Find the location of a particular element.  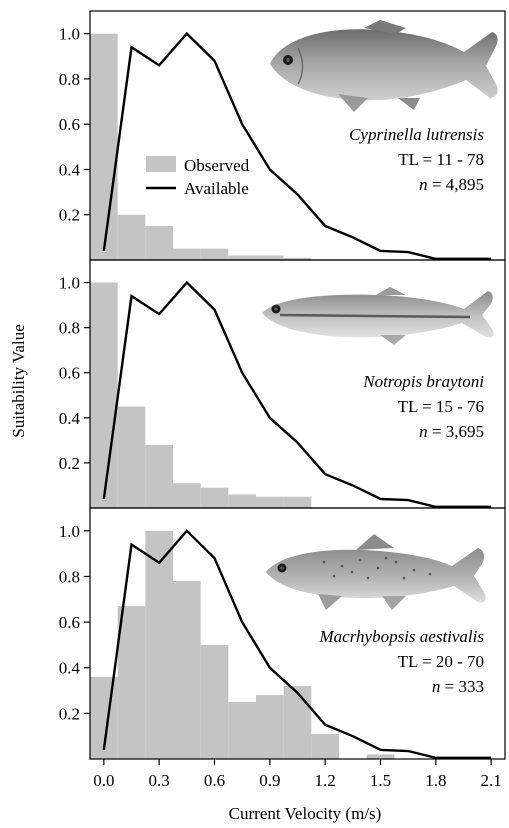

x-tick-label: 0.6 is located at coordinates (214, 780).